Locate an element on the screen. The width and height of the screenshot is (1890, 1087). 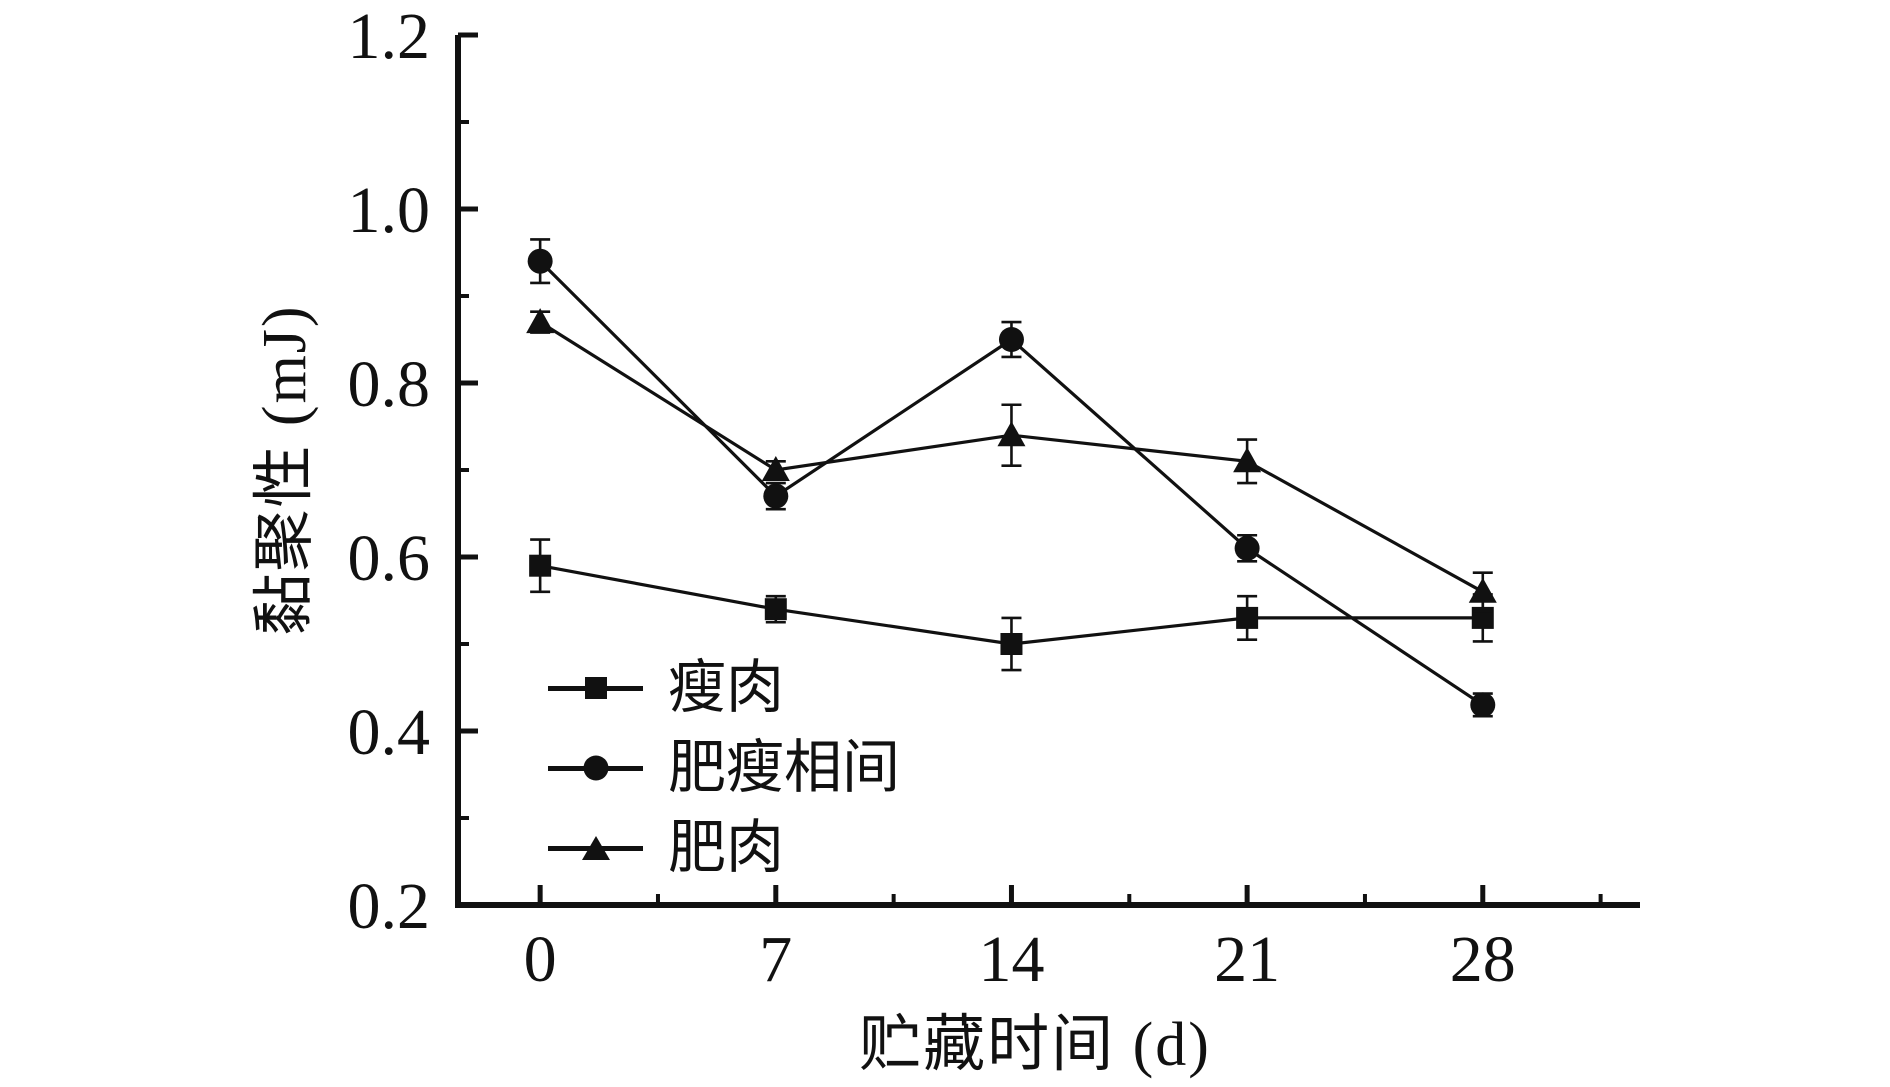
series-square is located at coordinates (1011, 605).